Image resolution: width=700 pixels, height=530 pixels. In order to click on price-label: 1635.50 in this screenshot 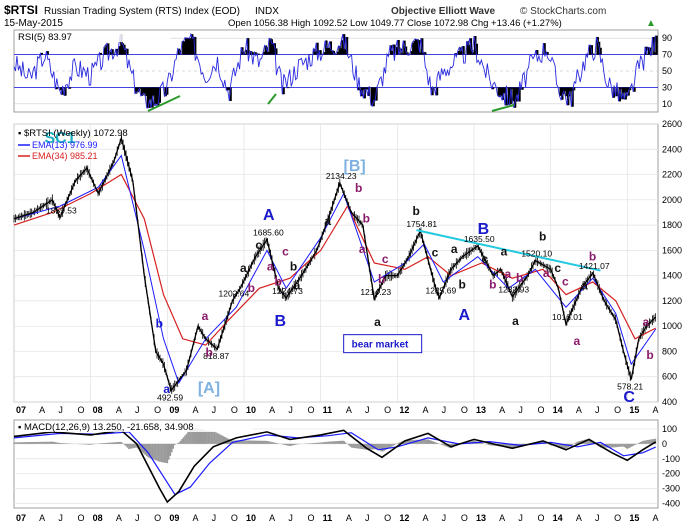, I will do `click(479, 239)`.